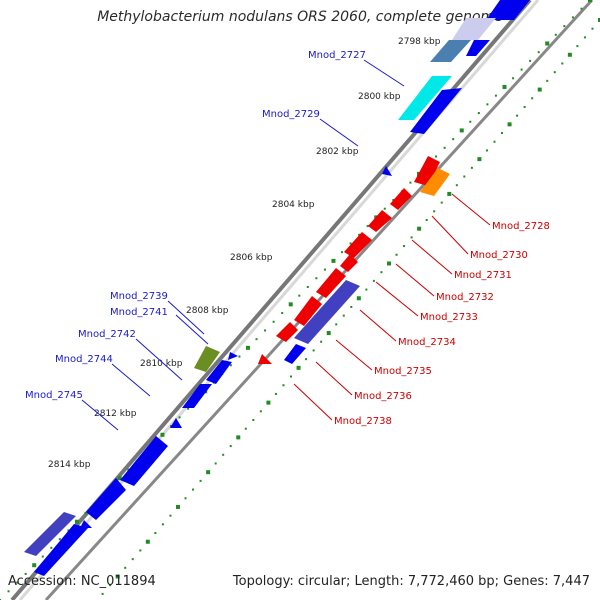  What do you see at coordinates (363, 421) in the screenshot?
I see `gene-label: Mnod_2738` at bounding box center [363, 421].